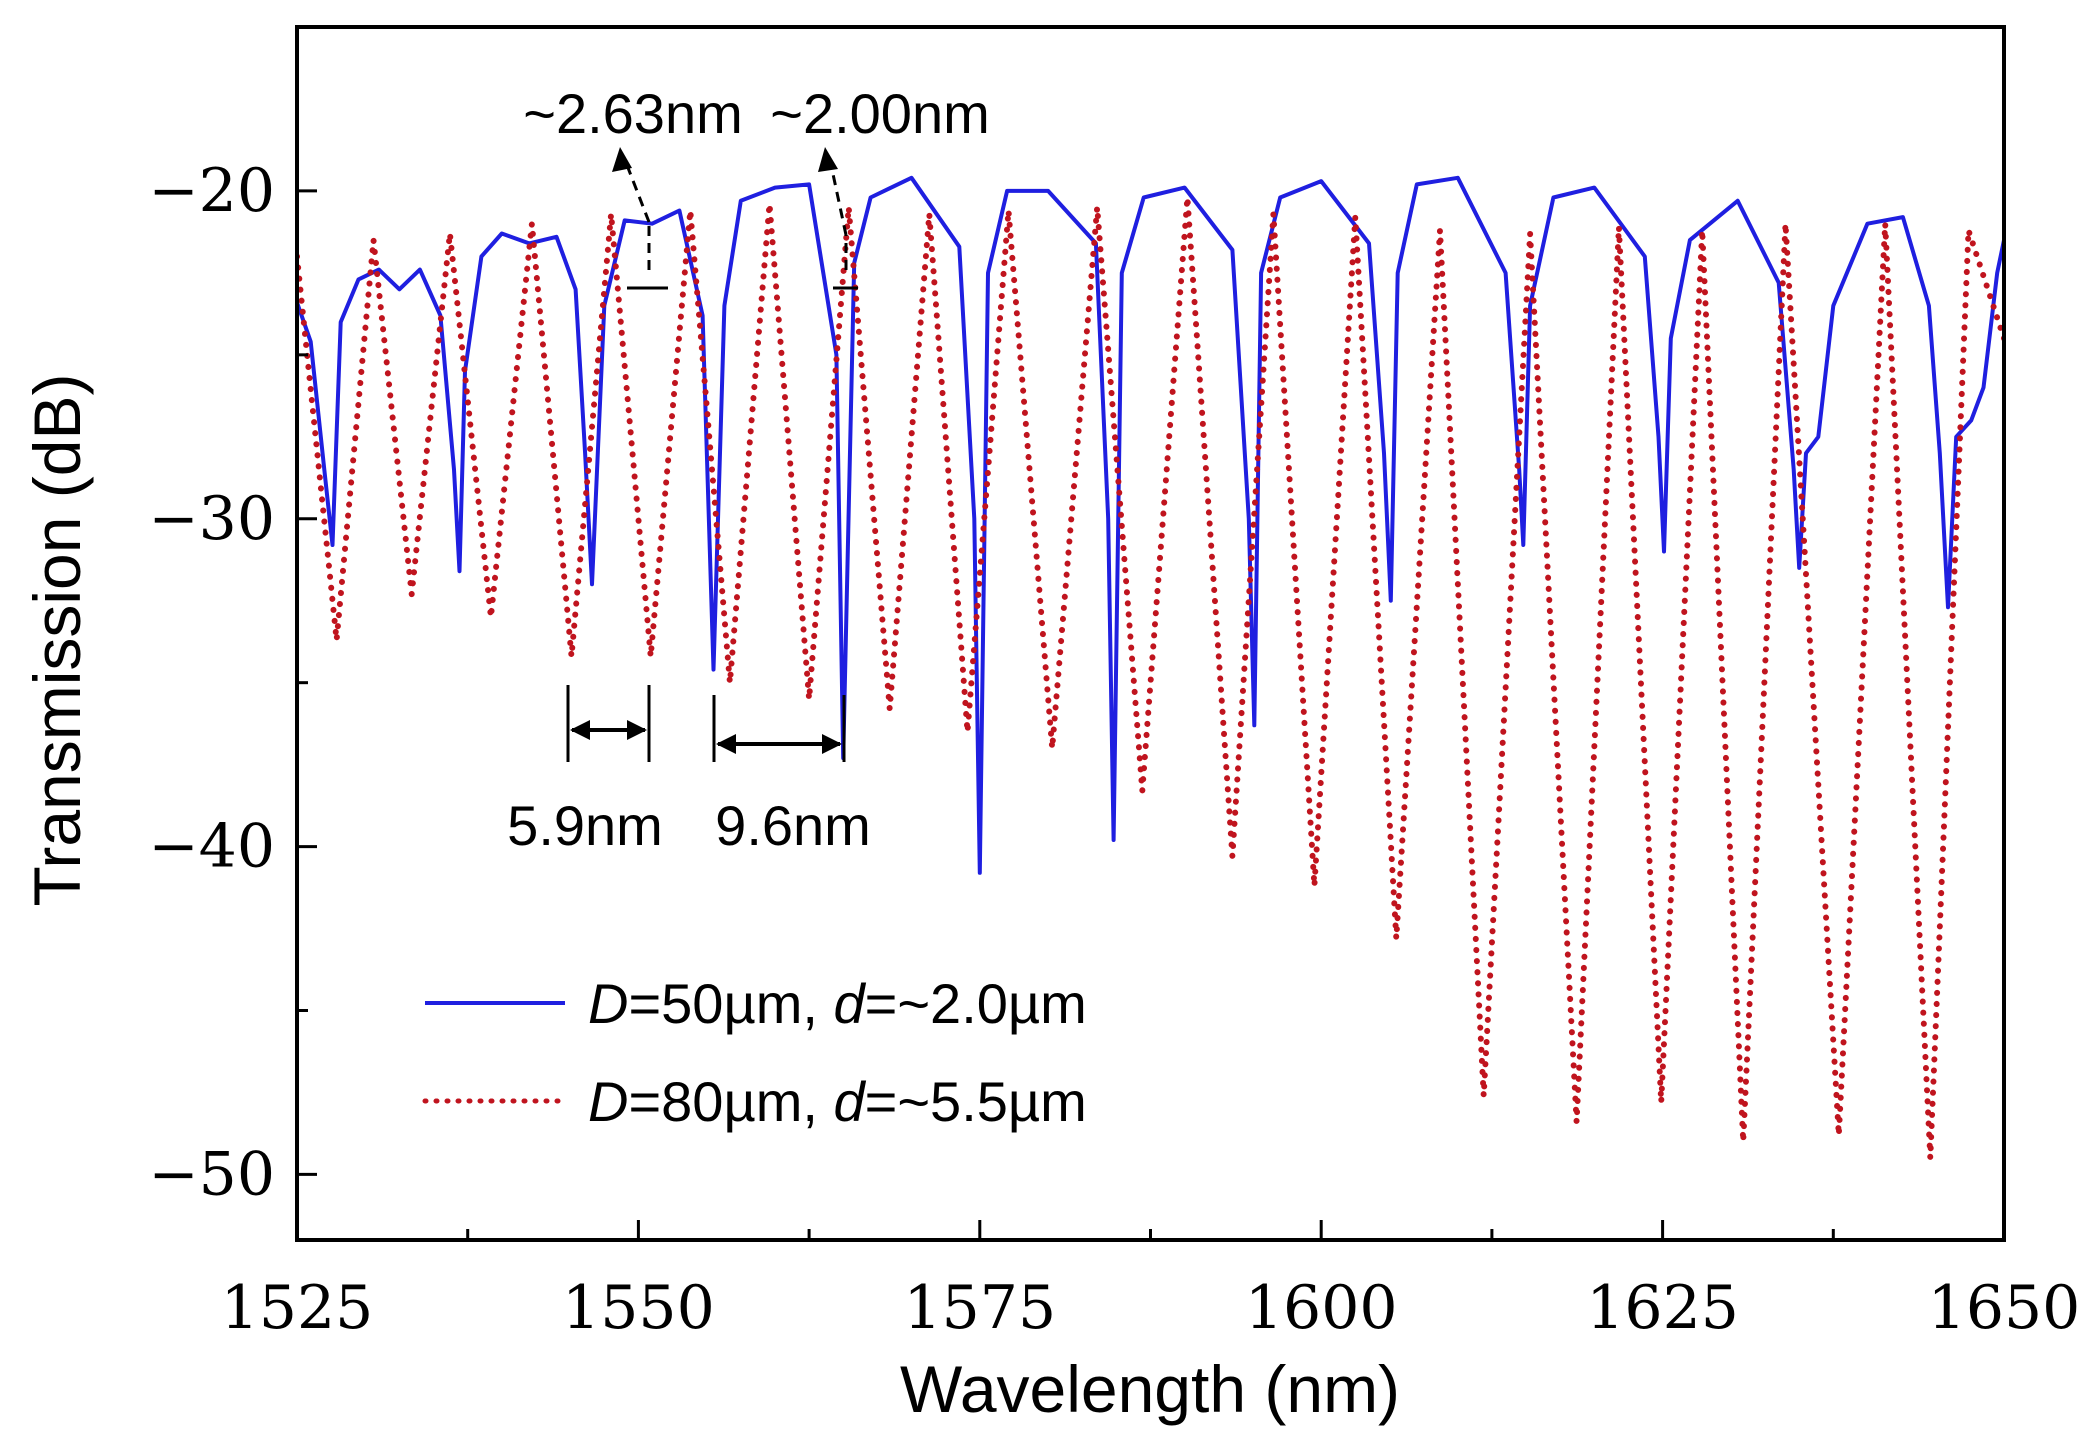  I want to click on fsr-label-small: 5.9nm, so click(585, 825).